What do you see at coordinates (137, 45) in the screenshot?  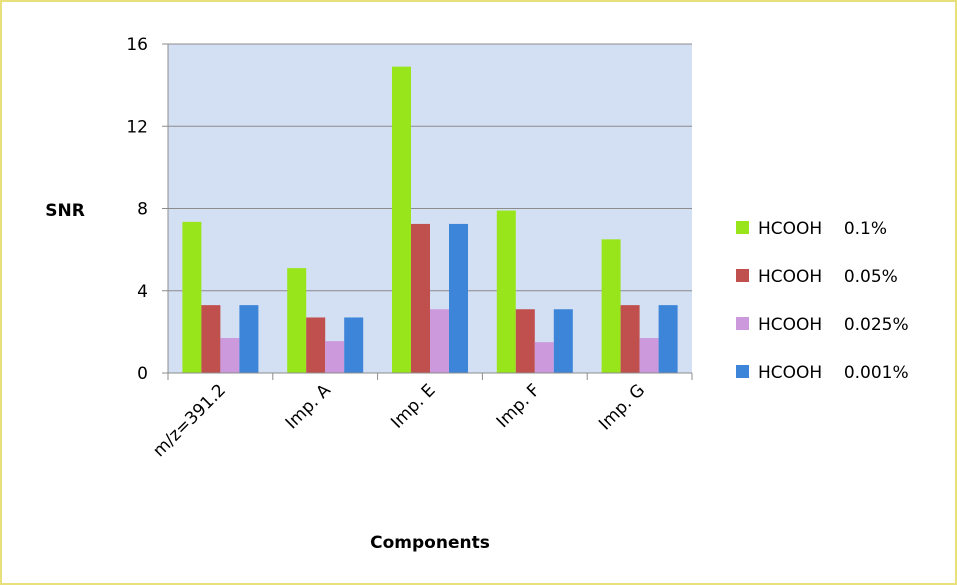 I see `y-tick-label: 16` at bounding box center [137, 45].